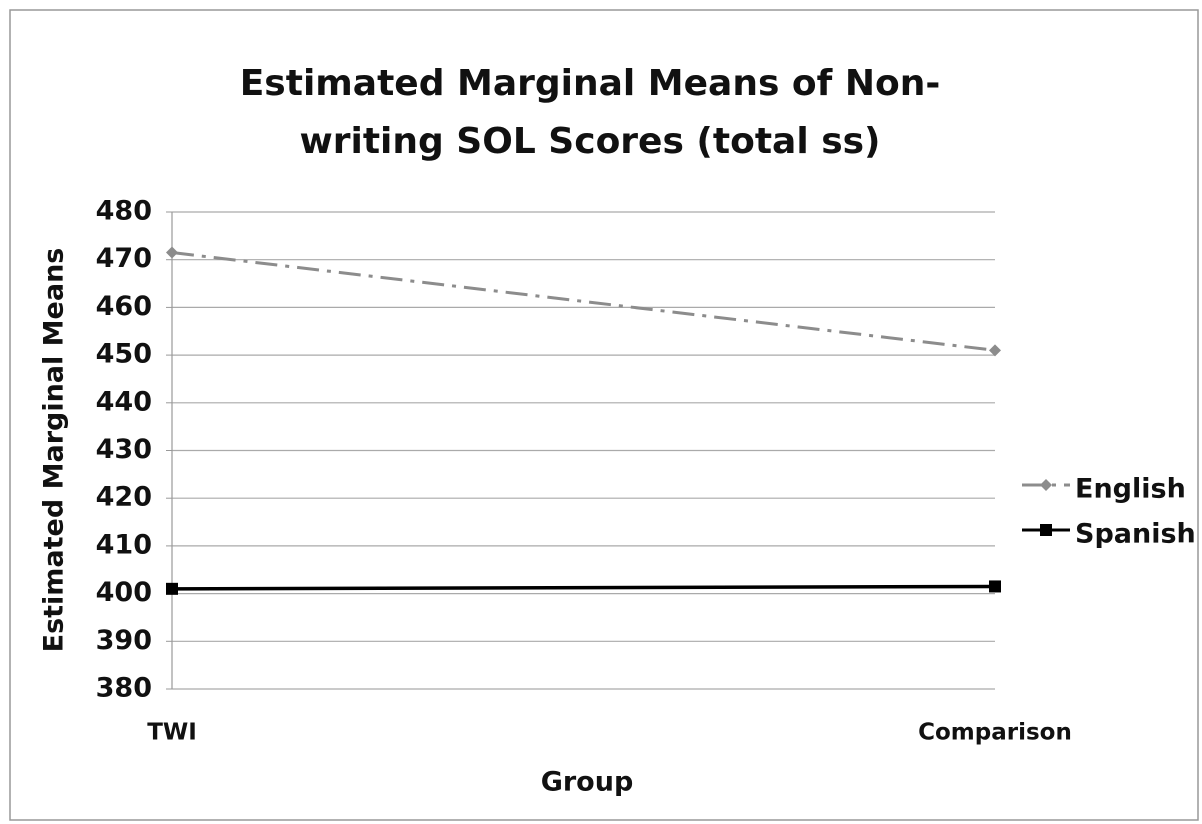  Describe the element at coordinates (124, 354) in the screenshot. I see `y-tick-label: 450` at that location.